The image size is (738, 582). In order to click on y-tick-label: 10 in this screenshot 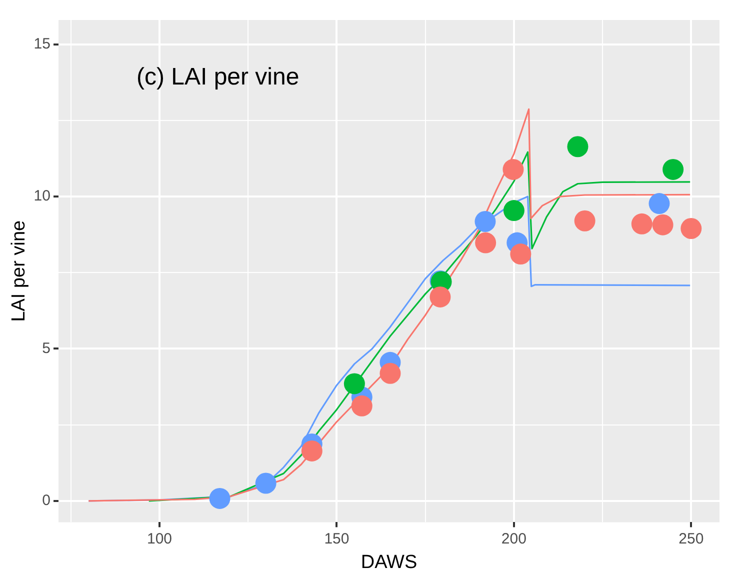, I will do `click(42, 196)`.